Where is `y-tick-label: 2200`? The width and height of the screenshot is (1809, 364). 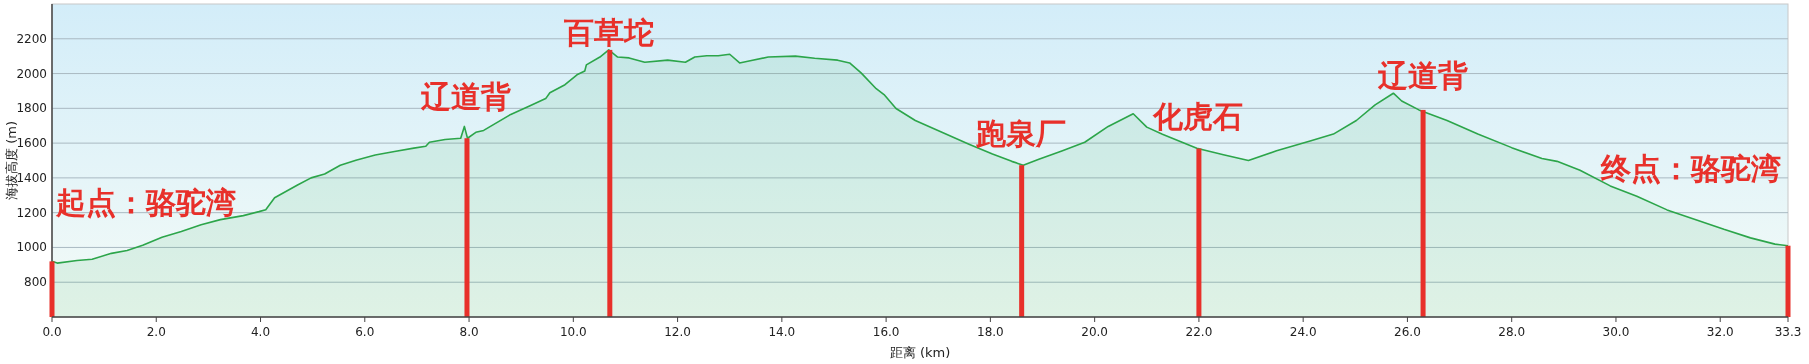 y-tick-label: 2200 is located at coordinates (31, 38).